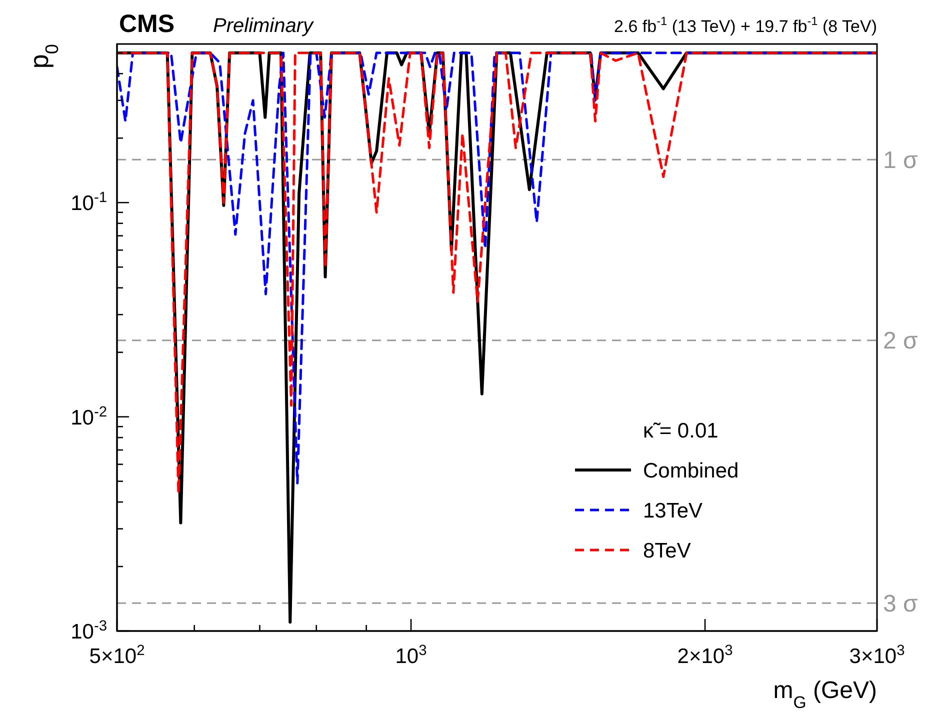 This screenshot has height=714, width=934. What do you see at coordinates (877, 655) in the screenshot?
I see `x-tick-label: 3×10$^{3}$` at bounding box center [877, 655].